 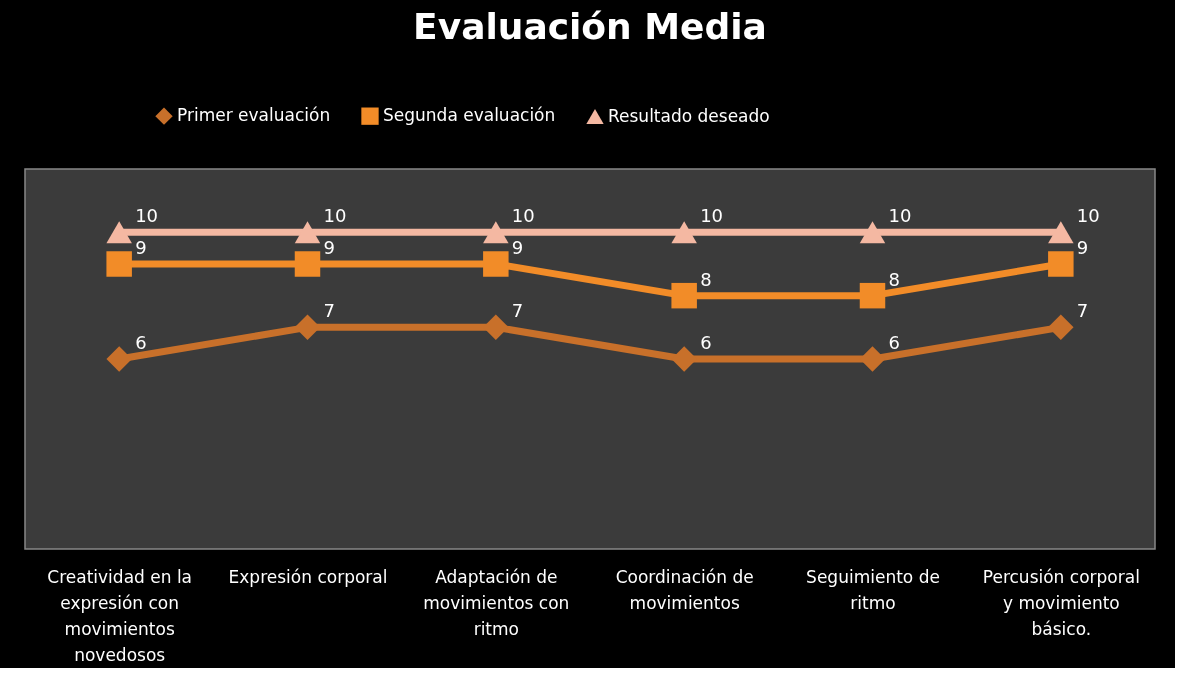 I want to click on legend-label: Segunda evaluación, so click(x=469, y=115).